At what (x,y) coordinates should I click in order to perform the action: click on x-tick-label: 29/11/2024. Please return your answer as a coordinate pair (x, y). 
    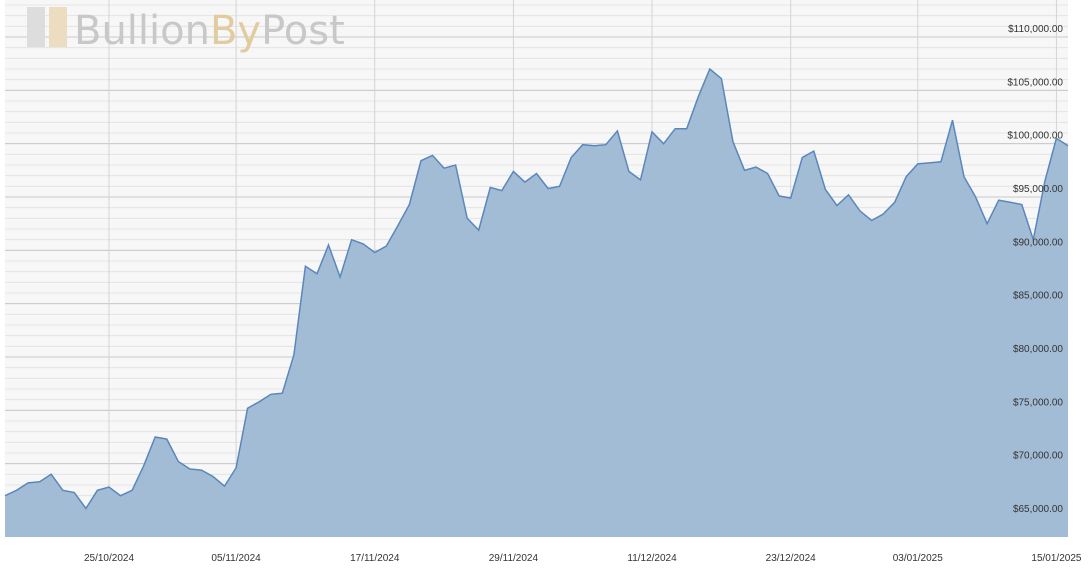
    Looking at the image, I should click on (514, 558).